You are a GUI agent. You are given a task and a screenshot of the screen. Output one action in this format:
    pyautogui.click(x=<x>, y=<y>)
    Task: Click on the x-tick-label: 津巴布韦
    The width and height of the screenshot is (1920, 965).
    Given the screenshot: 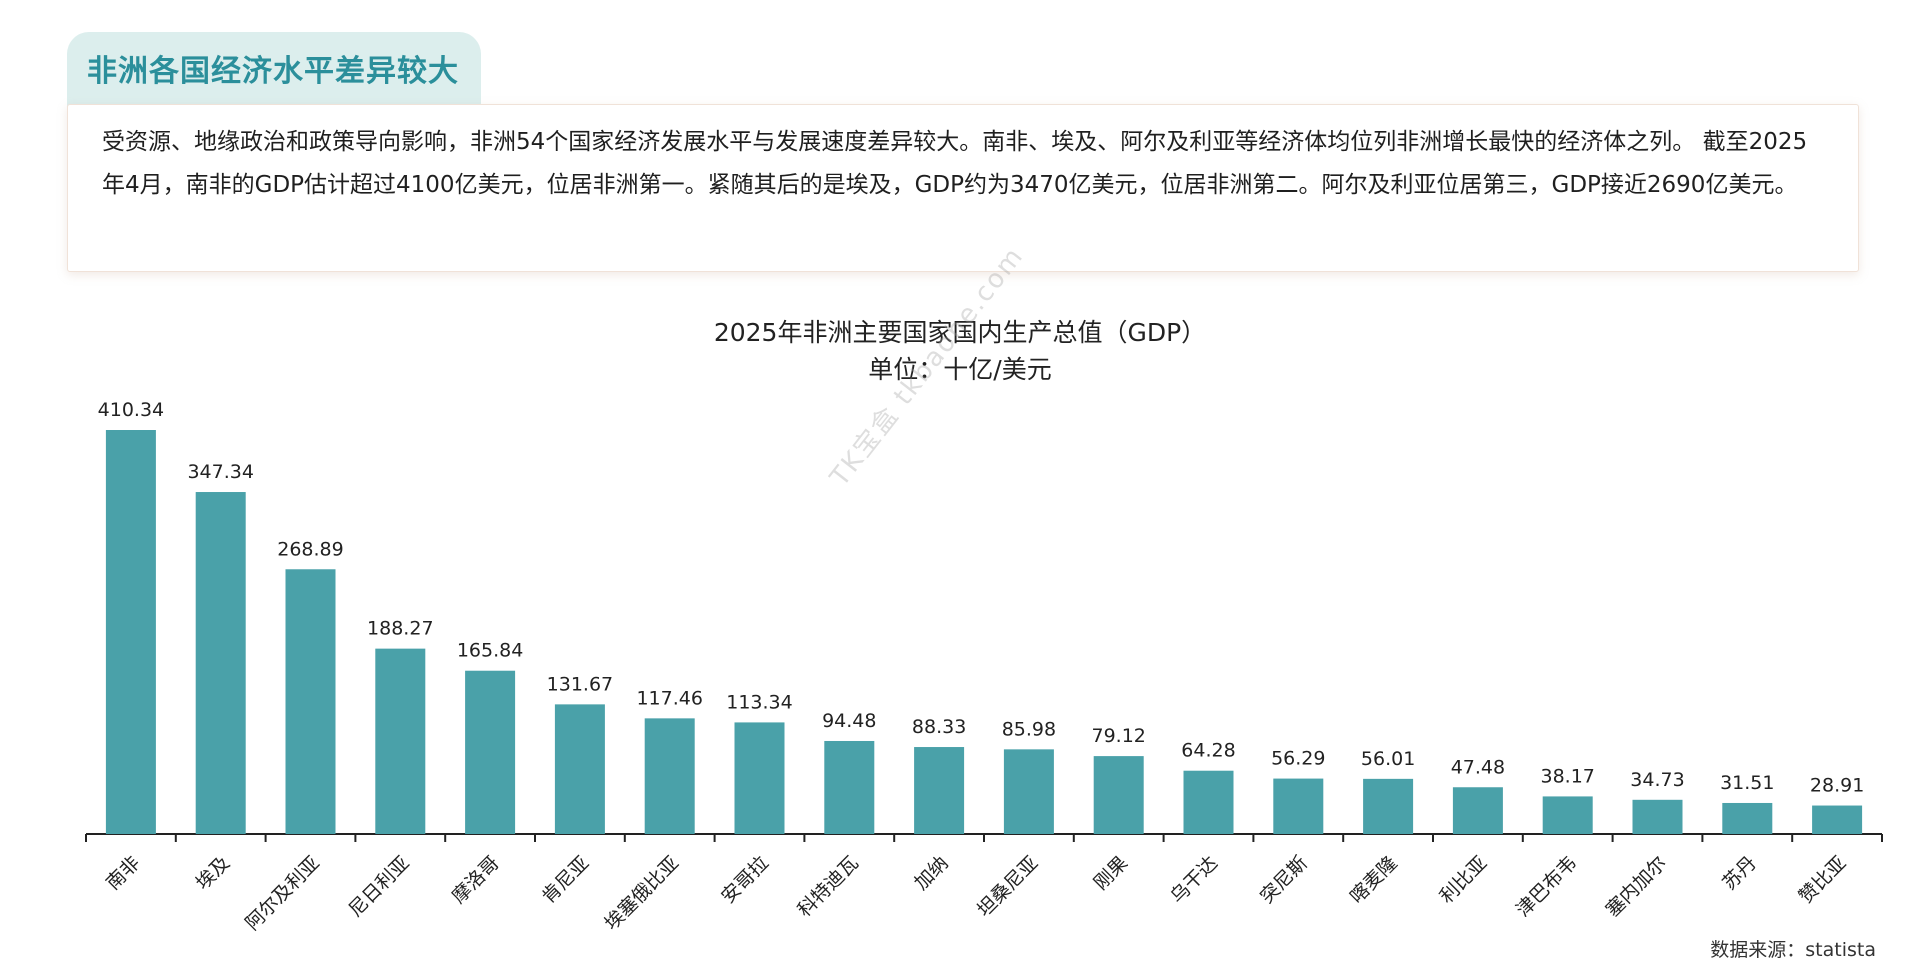 What is the action you would take?
    pyautogui.click(x=1546, y=886)
    